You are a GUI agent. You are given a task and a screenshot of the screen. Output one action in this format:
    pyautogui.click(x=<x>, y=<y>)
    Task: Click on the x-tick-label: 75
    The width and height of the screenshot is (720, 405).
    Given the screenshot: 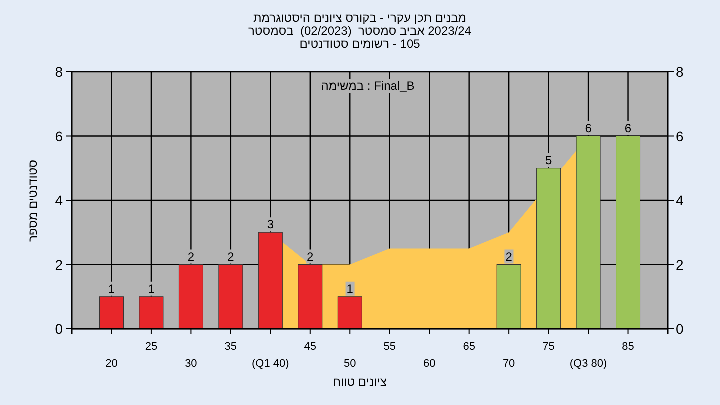 What is the action you would take?
    pyautogui.click(x=548, y=347)
    